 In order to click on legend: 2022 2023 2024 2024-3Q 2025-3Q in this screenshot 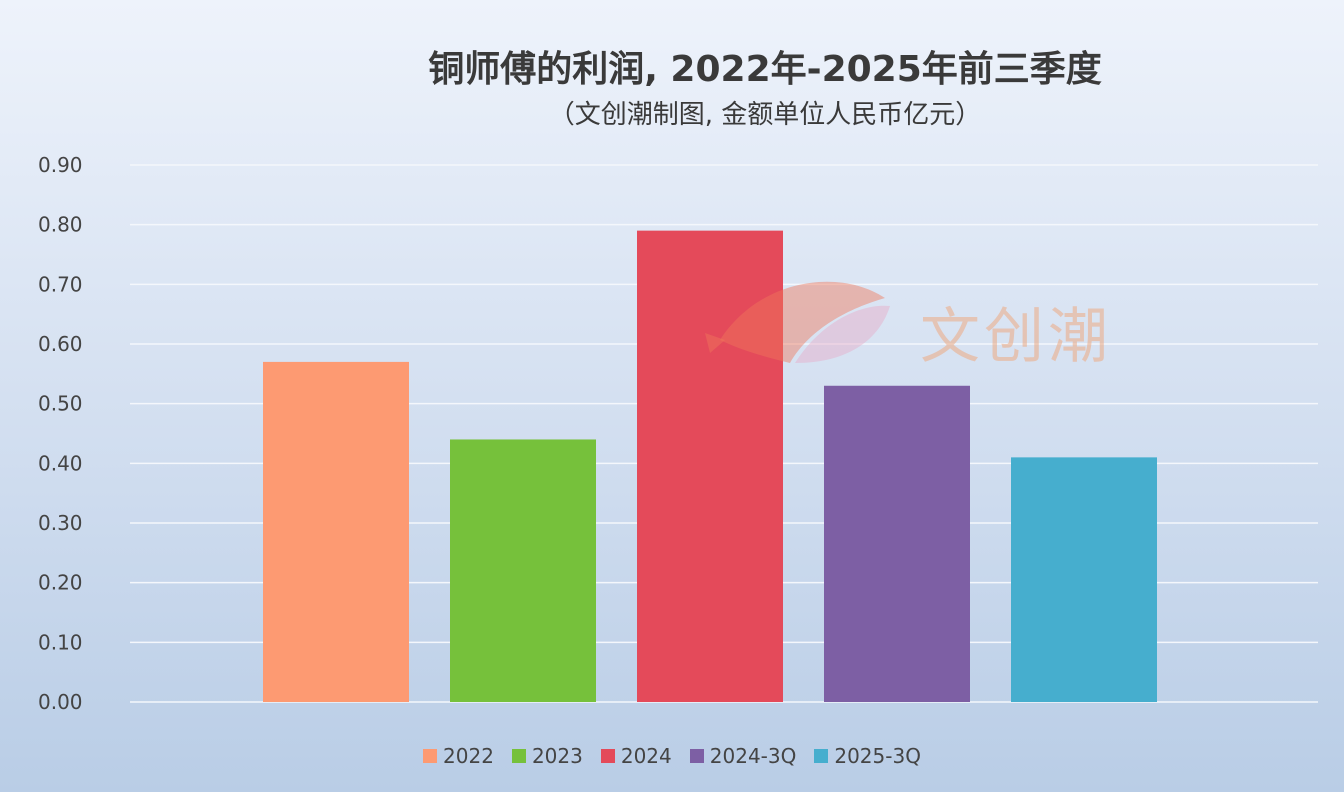, I will do `click(672, 756)`.